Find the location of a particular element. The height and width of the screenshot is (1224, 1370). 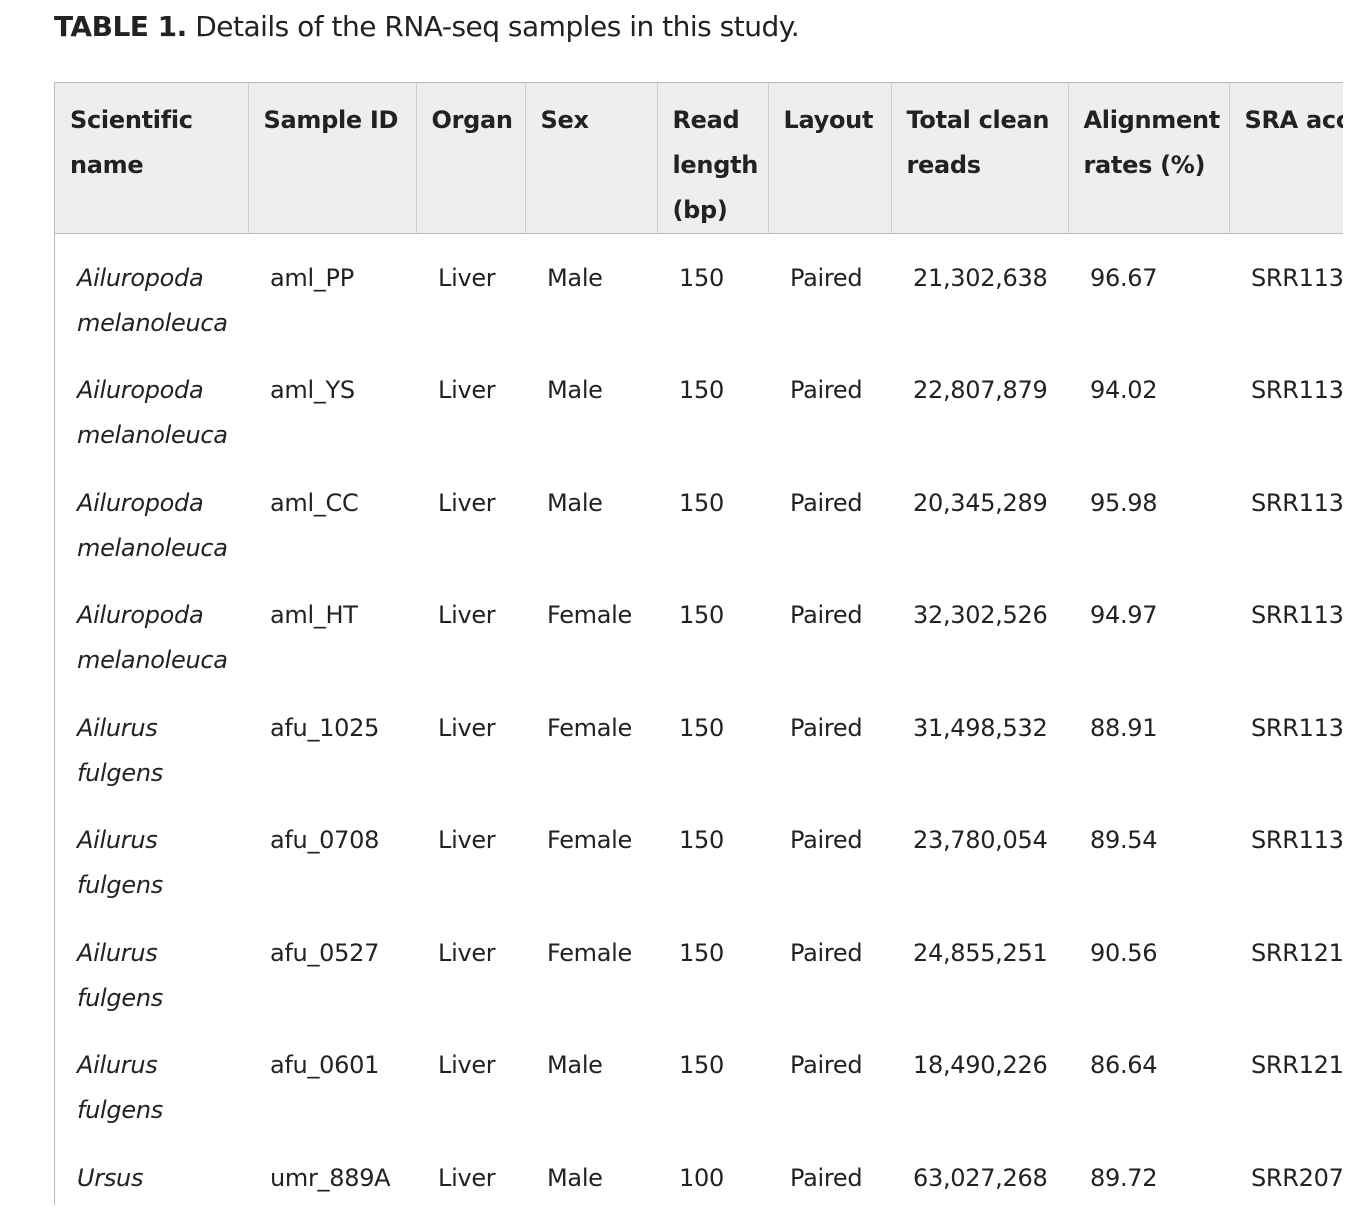

table-cell: 90.56 is located at coordinates (1124, 952).